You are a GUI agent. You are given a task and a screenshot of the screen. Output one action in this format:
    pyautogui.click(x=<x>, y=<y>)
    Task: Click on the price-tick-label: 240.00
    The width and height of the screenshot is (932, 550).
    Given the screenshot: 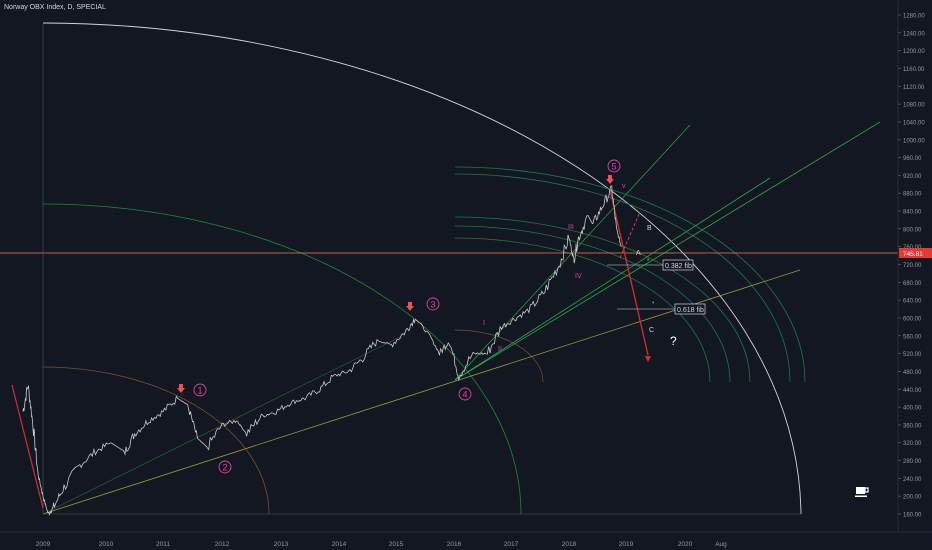 What is the action you would take?
    pyautogui.click(x=912, y=480)
    